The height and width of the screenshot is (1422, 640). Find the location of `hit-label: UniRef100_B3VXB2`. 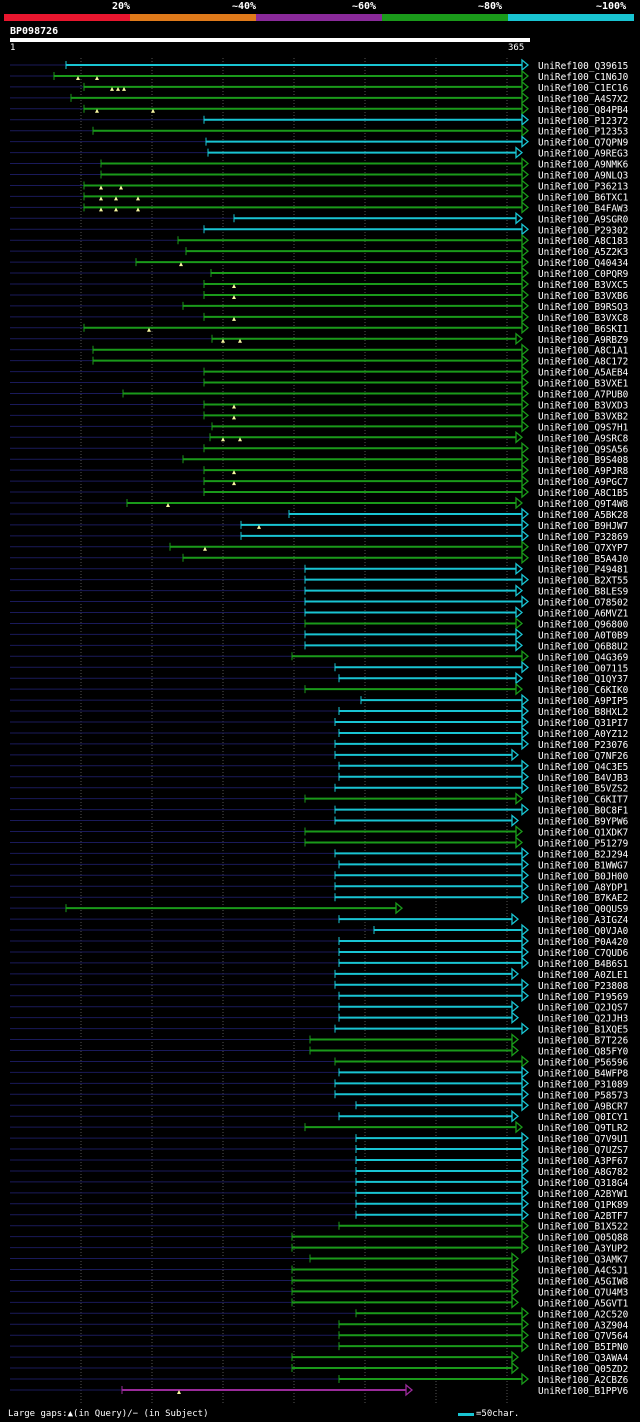

hit-label: UniRef100_B3VXB2 is located at coordinates (583, 416).